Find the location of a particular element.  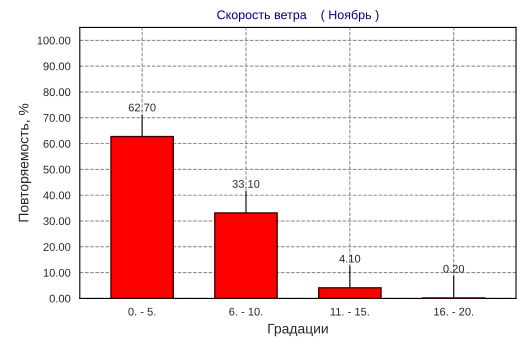

y-tick-label: 40.00 is located at coordinates (56, 195).